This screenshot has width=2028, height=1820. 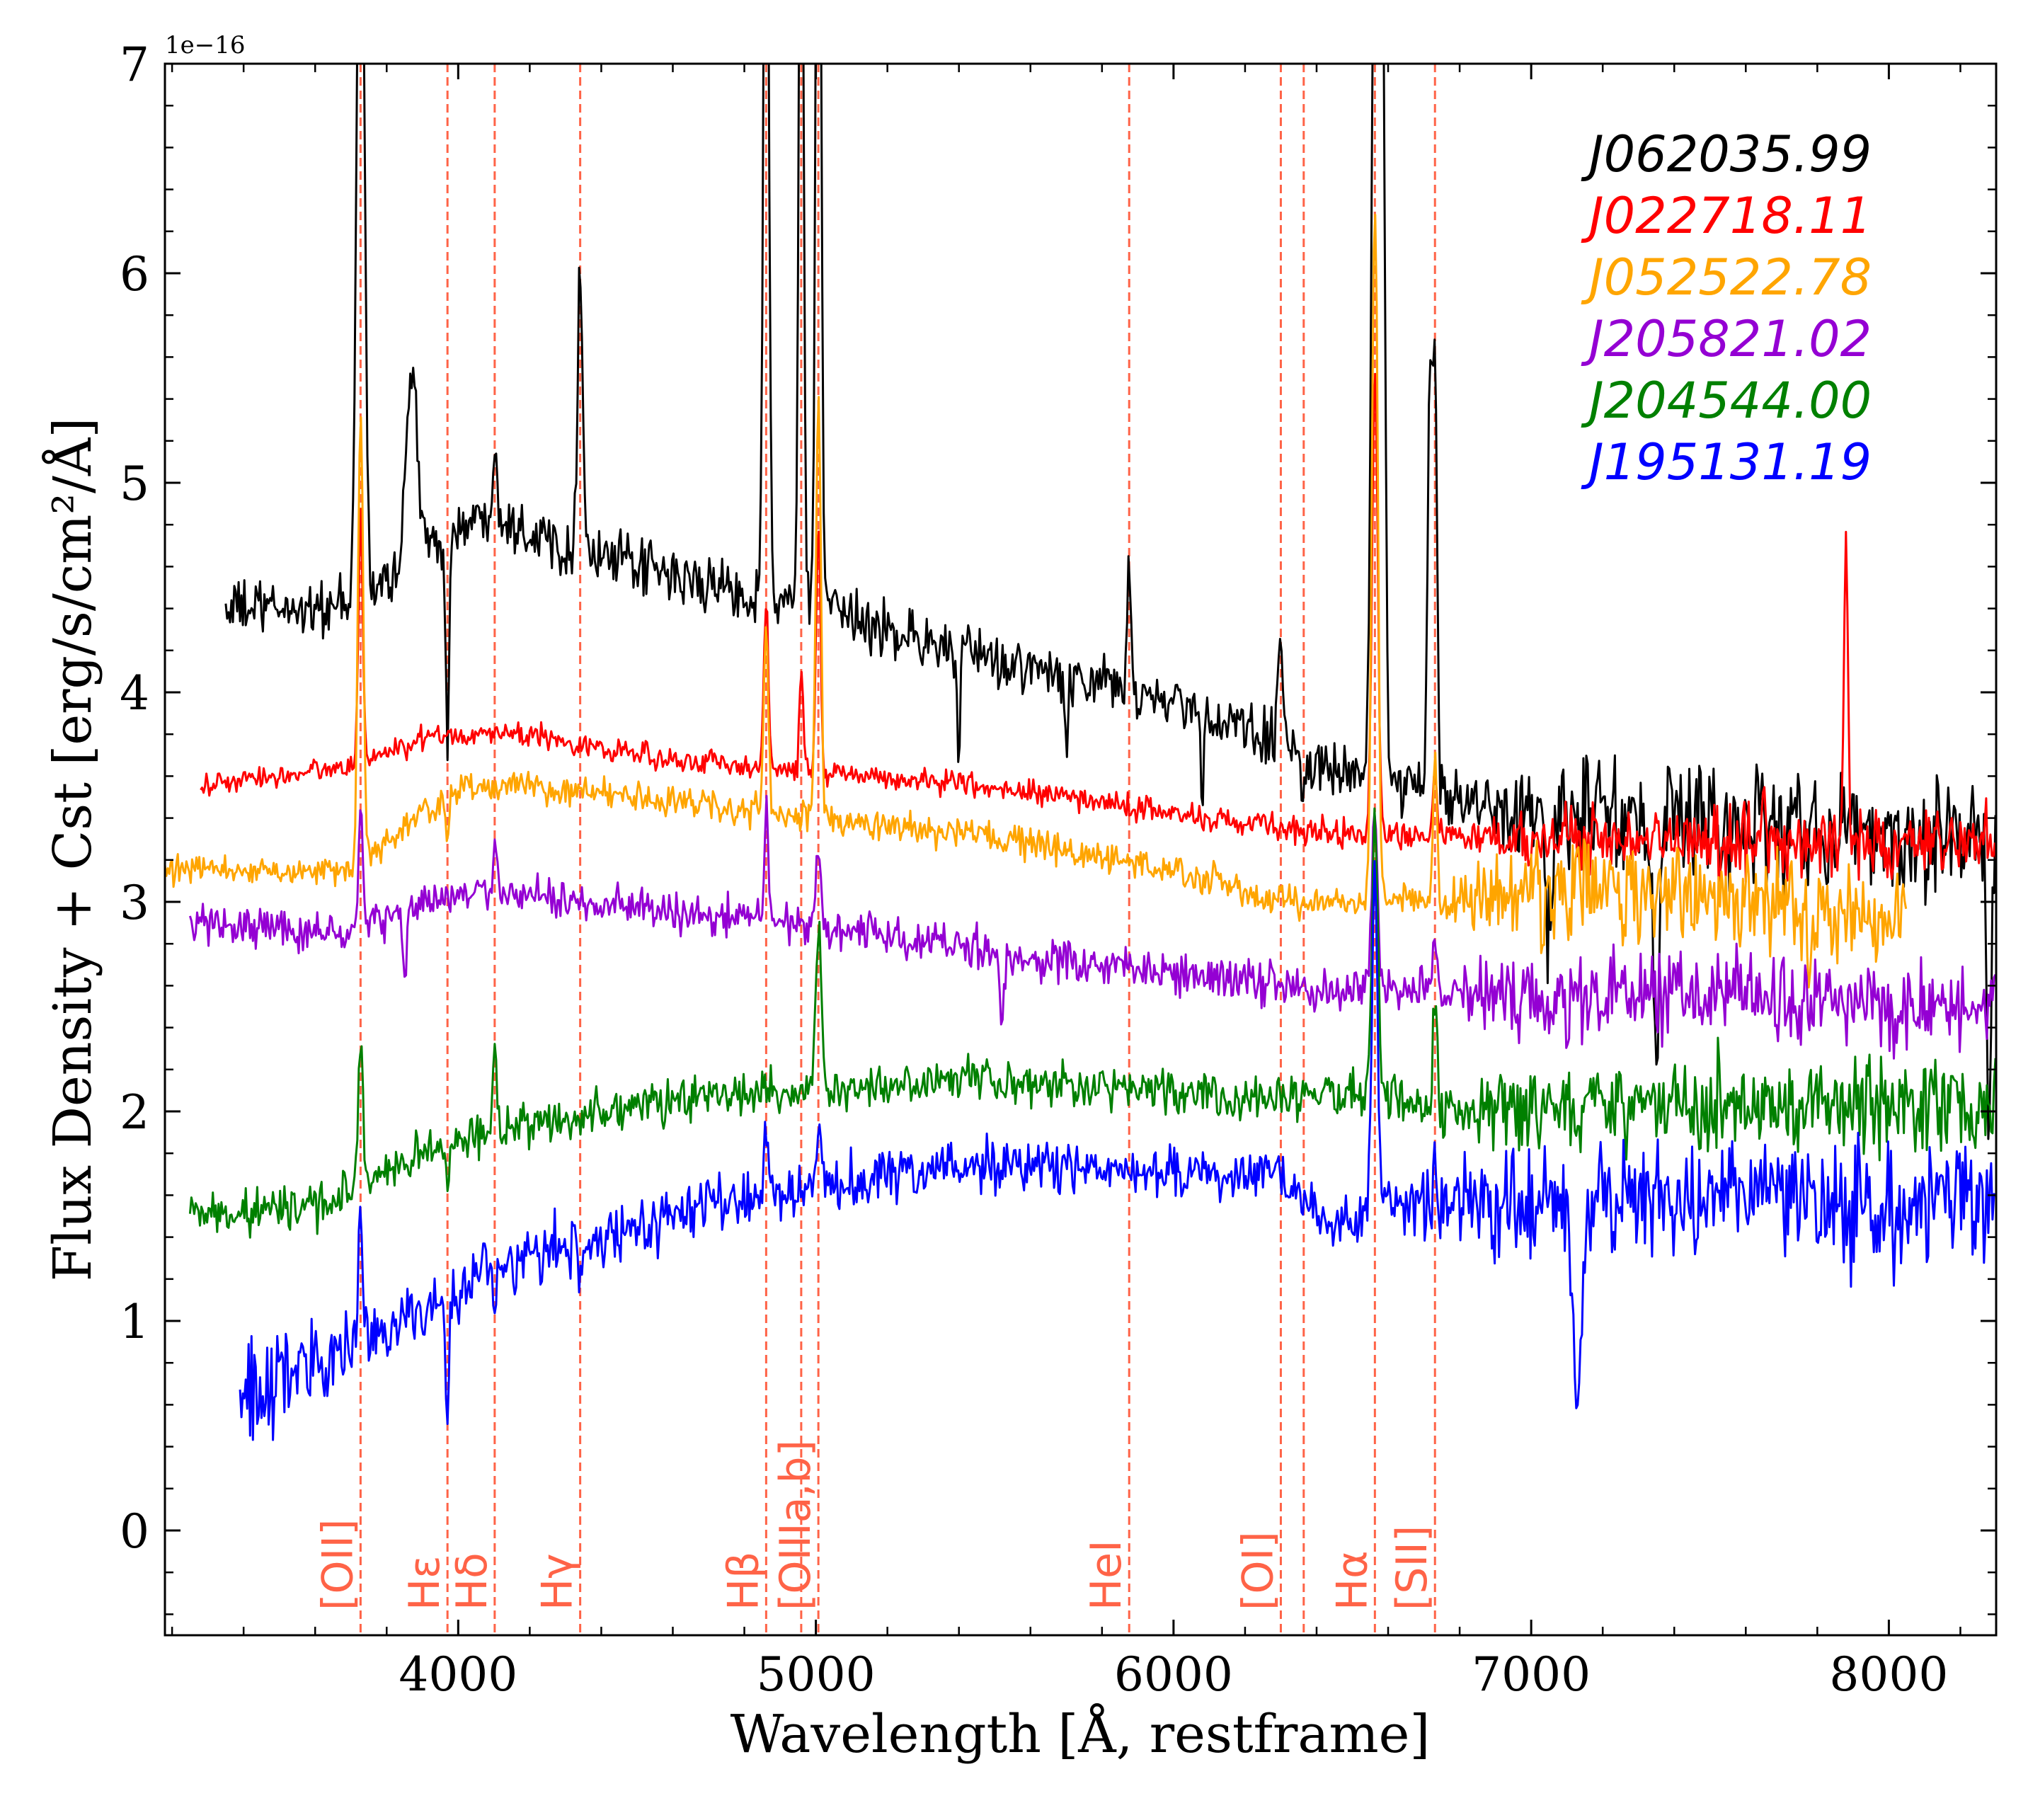 What do you see at coordinates (134, 274) in the screenshot?
I see `y-tick-label: 6` at bounding box center [134, 274].